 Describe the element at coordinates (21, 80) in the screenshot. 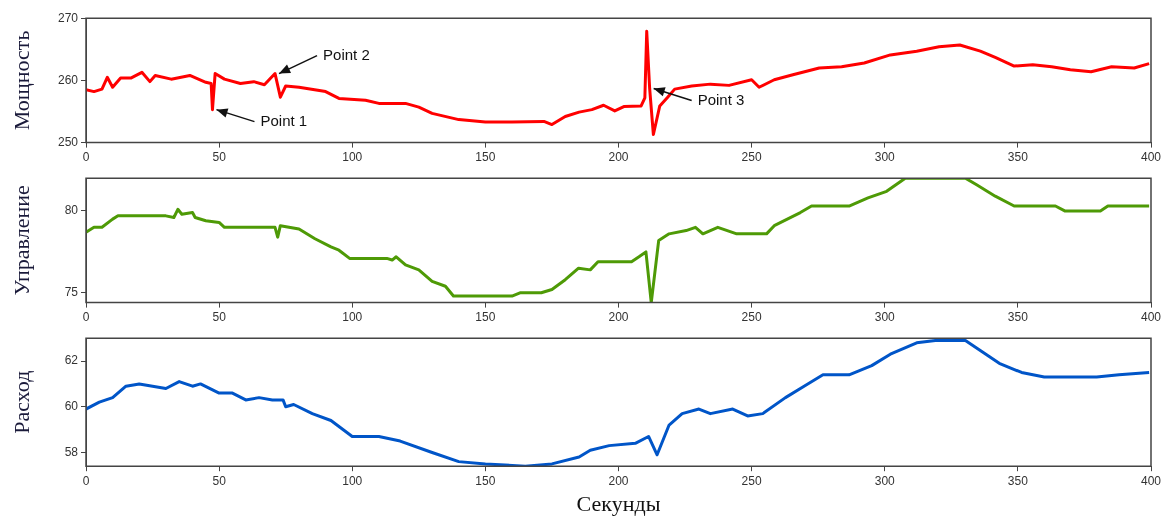

I see `y-axis-title: Мощность` at that location.